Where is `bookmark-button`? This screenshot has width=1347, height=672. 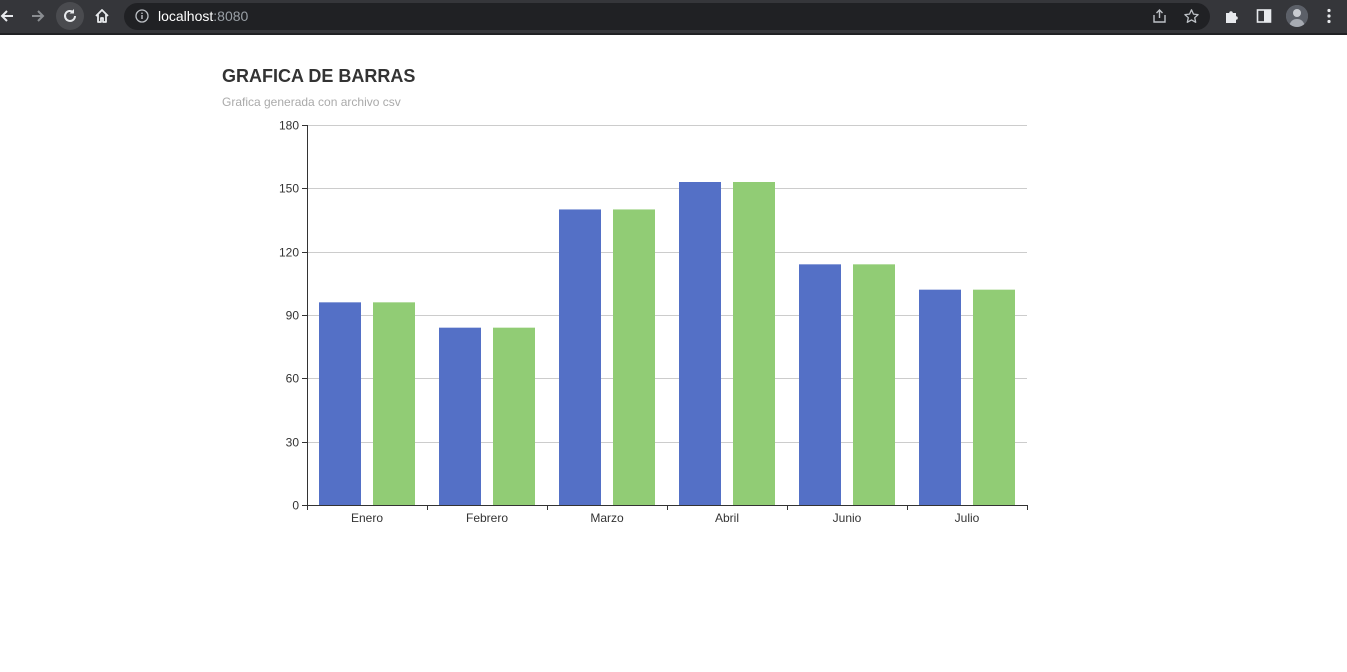
bookmark-button is located at coordinates (1191, 16).